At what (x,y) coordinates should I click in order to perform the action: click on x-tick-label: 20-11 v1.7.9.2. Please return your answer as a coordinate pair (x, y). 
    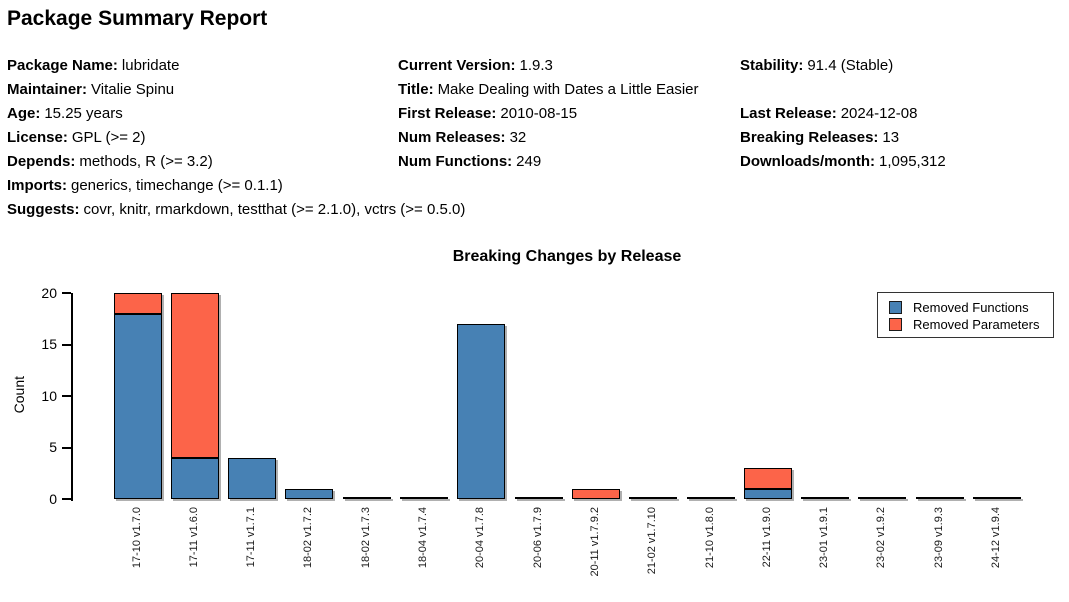
    Looking at the image, I should click on (594, 542).